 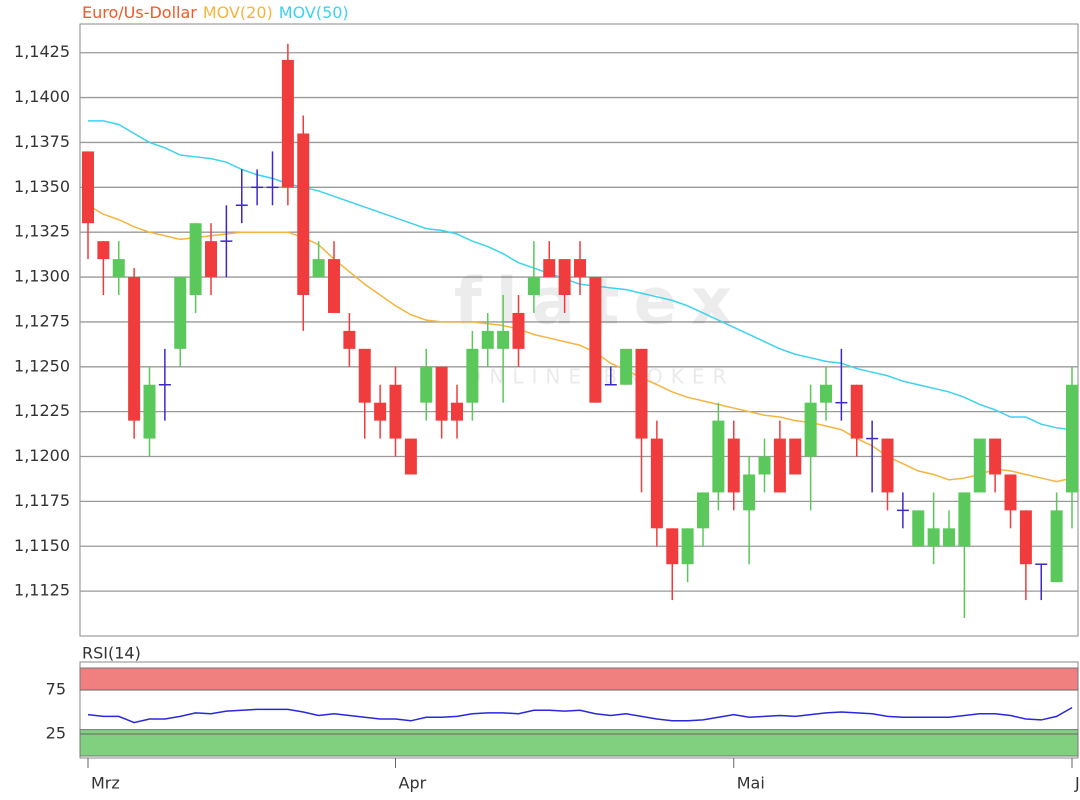 What do you see at coordinates (413, 783) in the screenshot?
I see `x-tick-label: Apr` at bounding box center [413, 783].